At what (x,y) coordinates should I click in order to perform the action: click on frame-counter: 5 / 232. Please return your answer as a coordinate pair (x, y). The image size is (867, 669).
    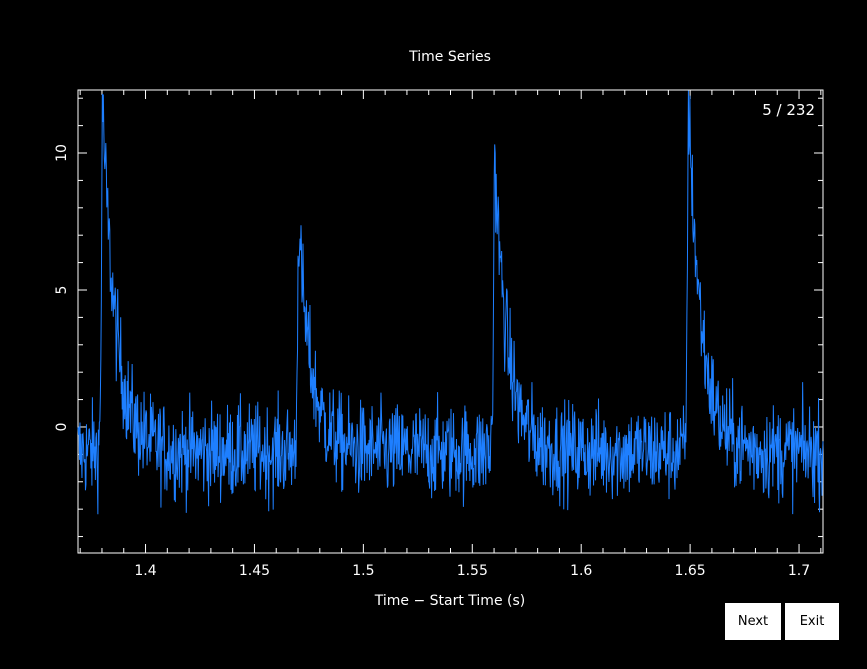
    Looking at the image, I should click on (788, 110).